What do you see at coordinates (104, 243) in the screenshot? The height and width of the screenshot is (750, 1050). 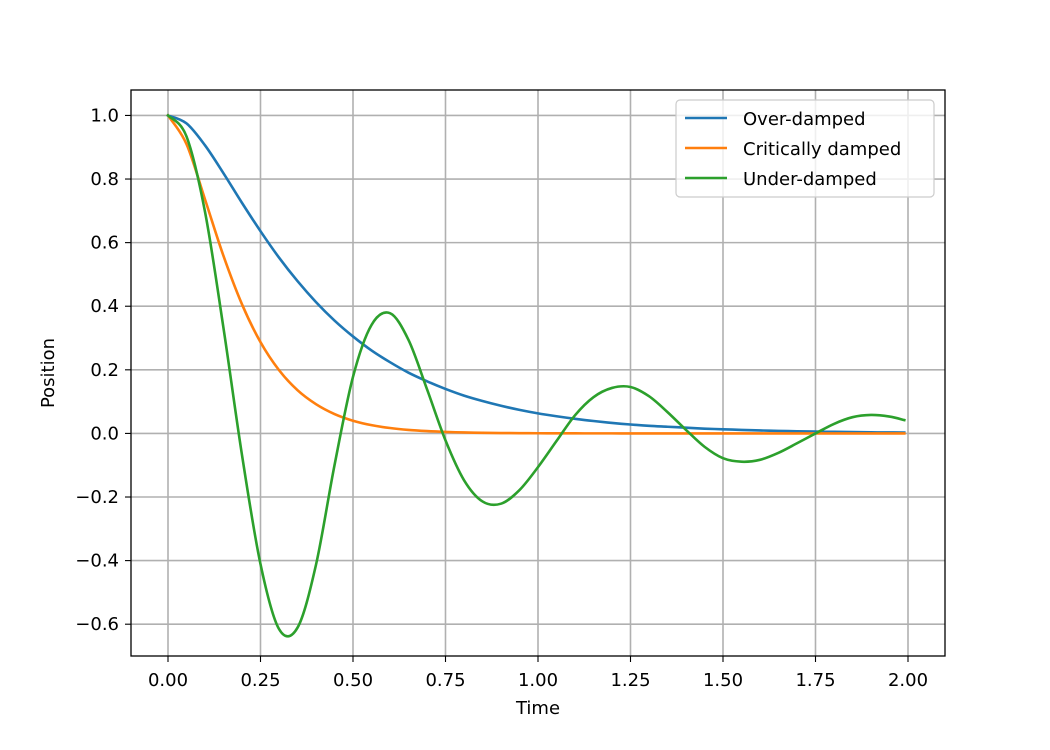 I see `y-tick-label: 0.6` at bounding box center [104, 243].